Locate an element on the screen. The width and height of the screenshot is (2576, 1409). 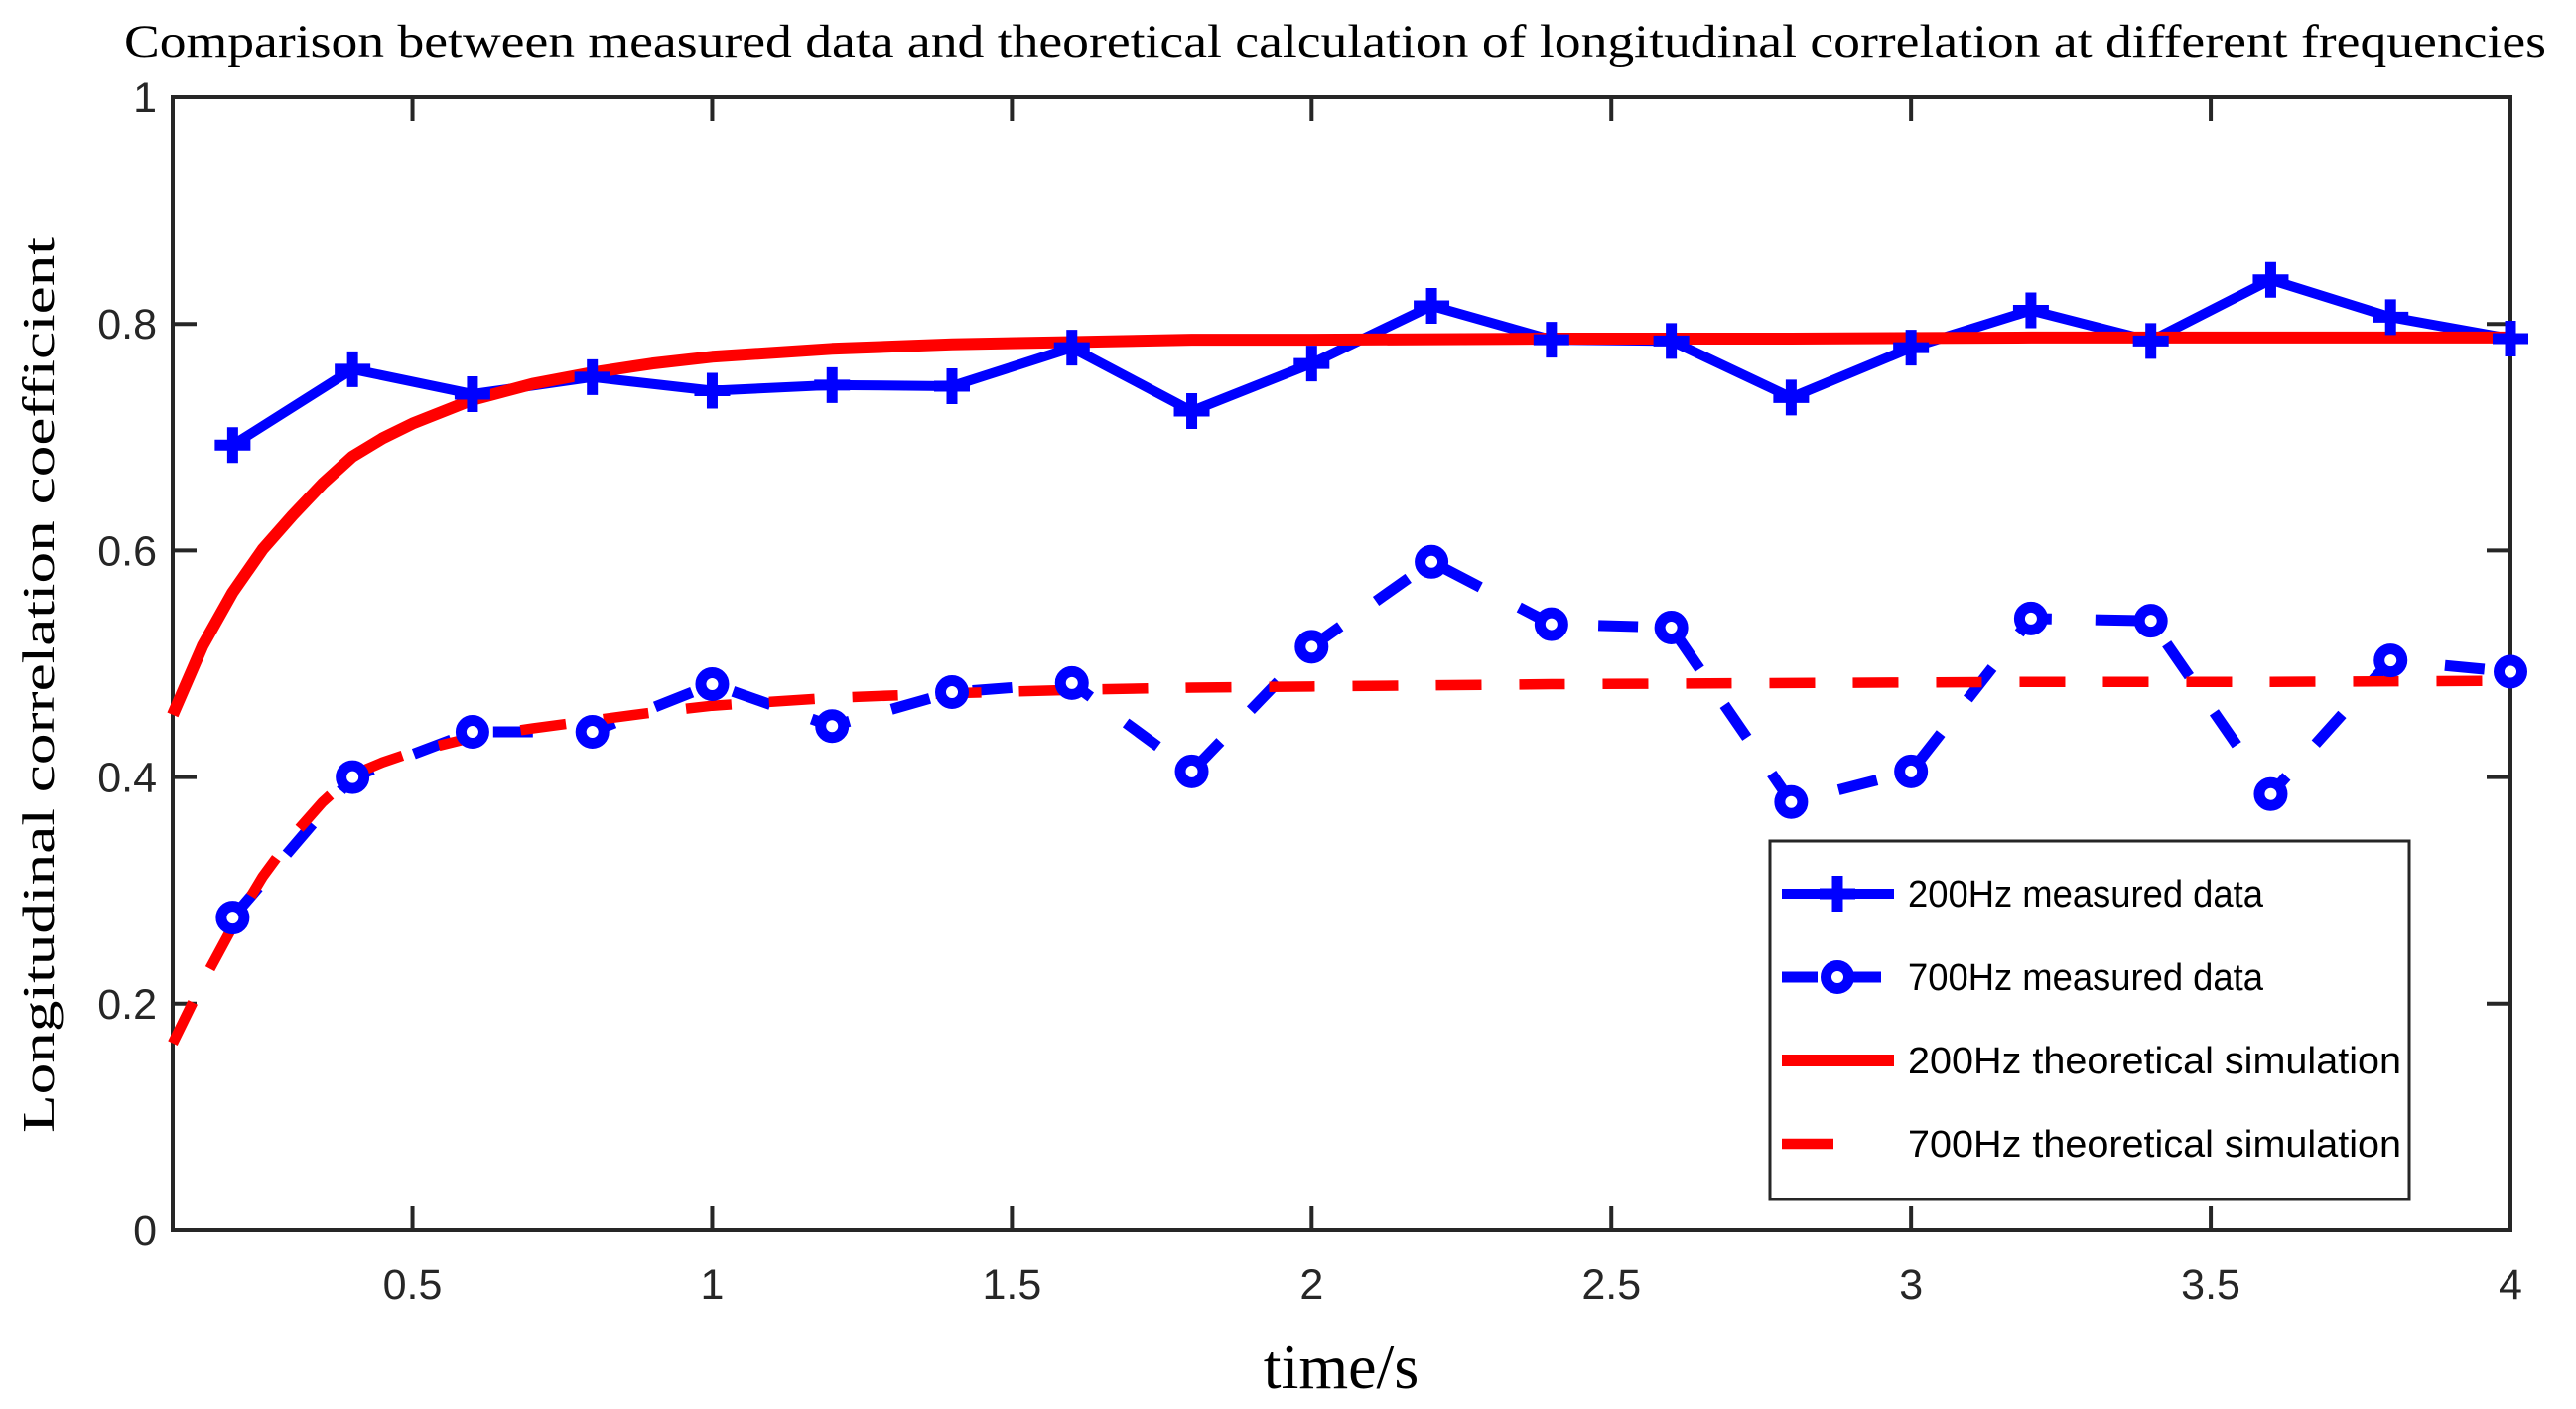
legend-label-700hz-theoretical: 700Hz theoretical simulation is located at coordinates (2154, 1145).